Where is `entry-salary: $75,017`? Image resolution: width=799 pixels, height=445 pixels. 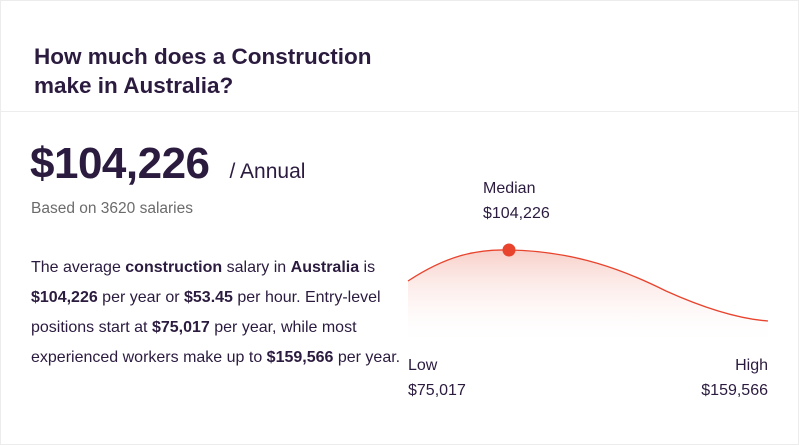
entry-salary: $75,017 is located at coordinates (180, 327).